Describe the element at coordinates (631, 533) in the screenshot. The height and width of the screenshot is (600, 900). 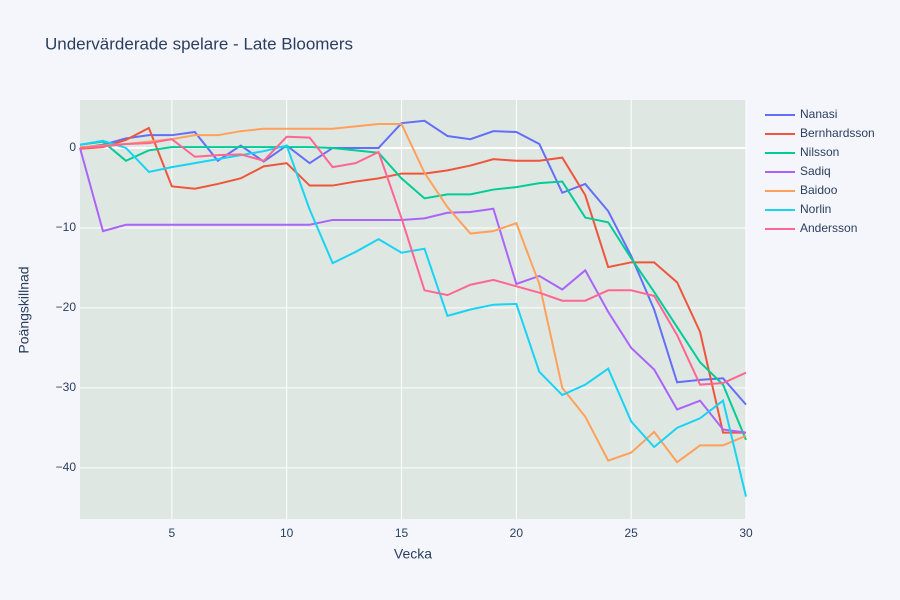
I see `x-tick-label: 25` at that location.